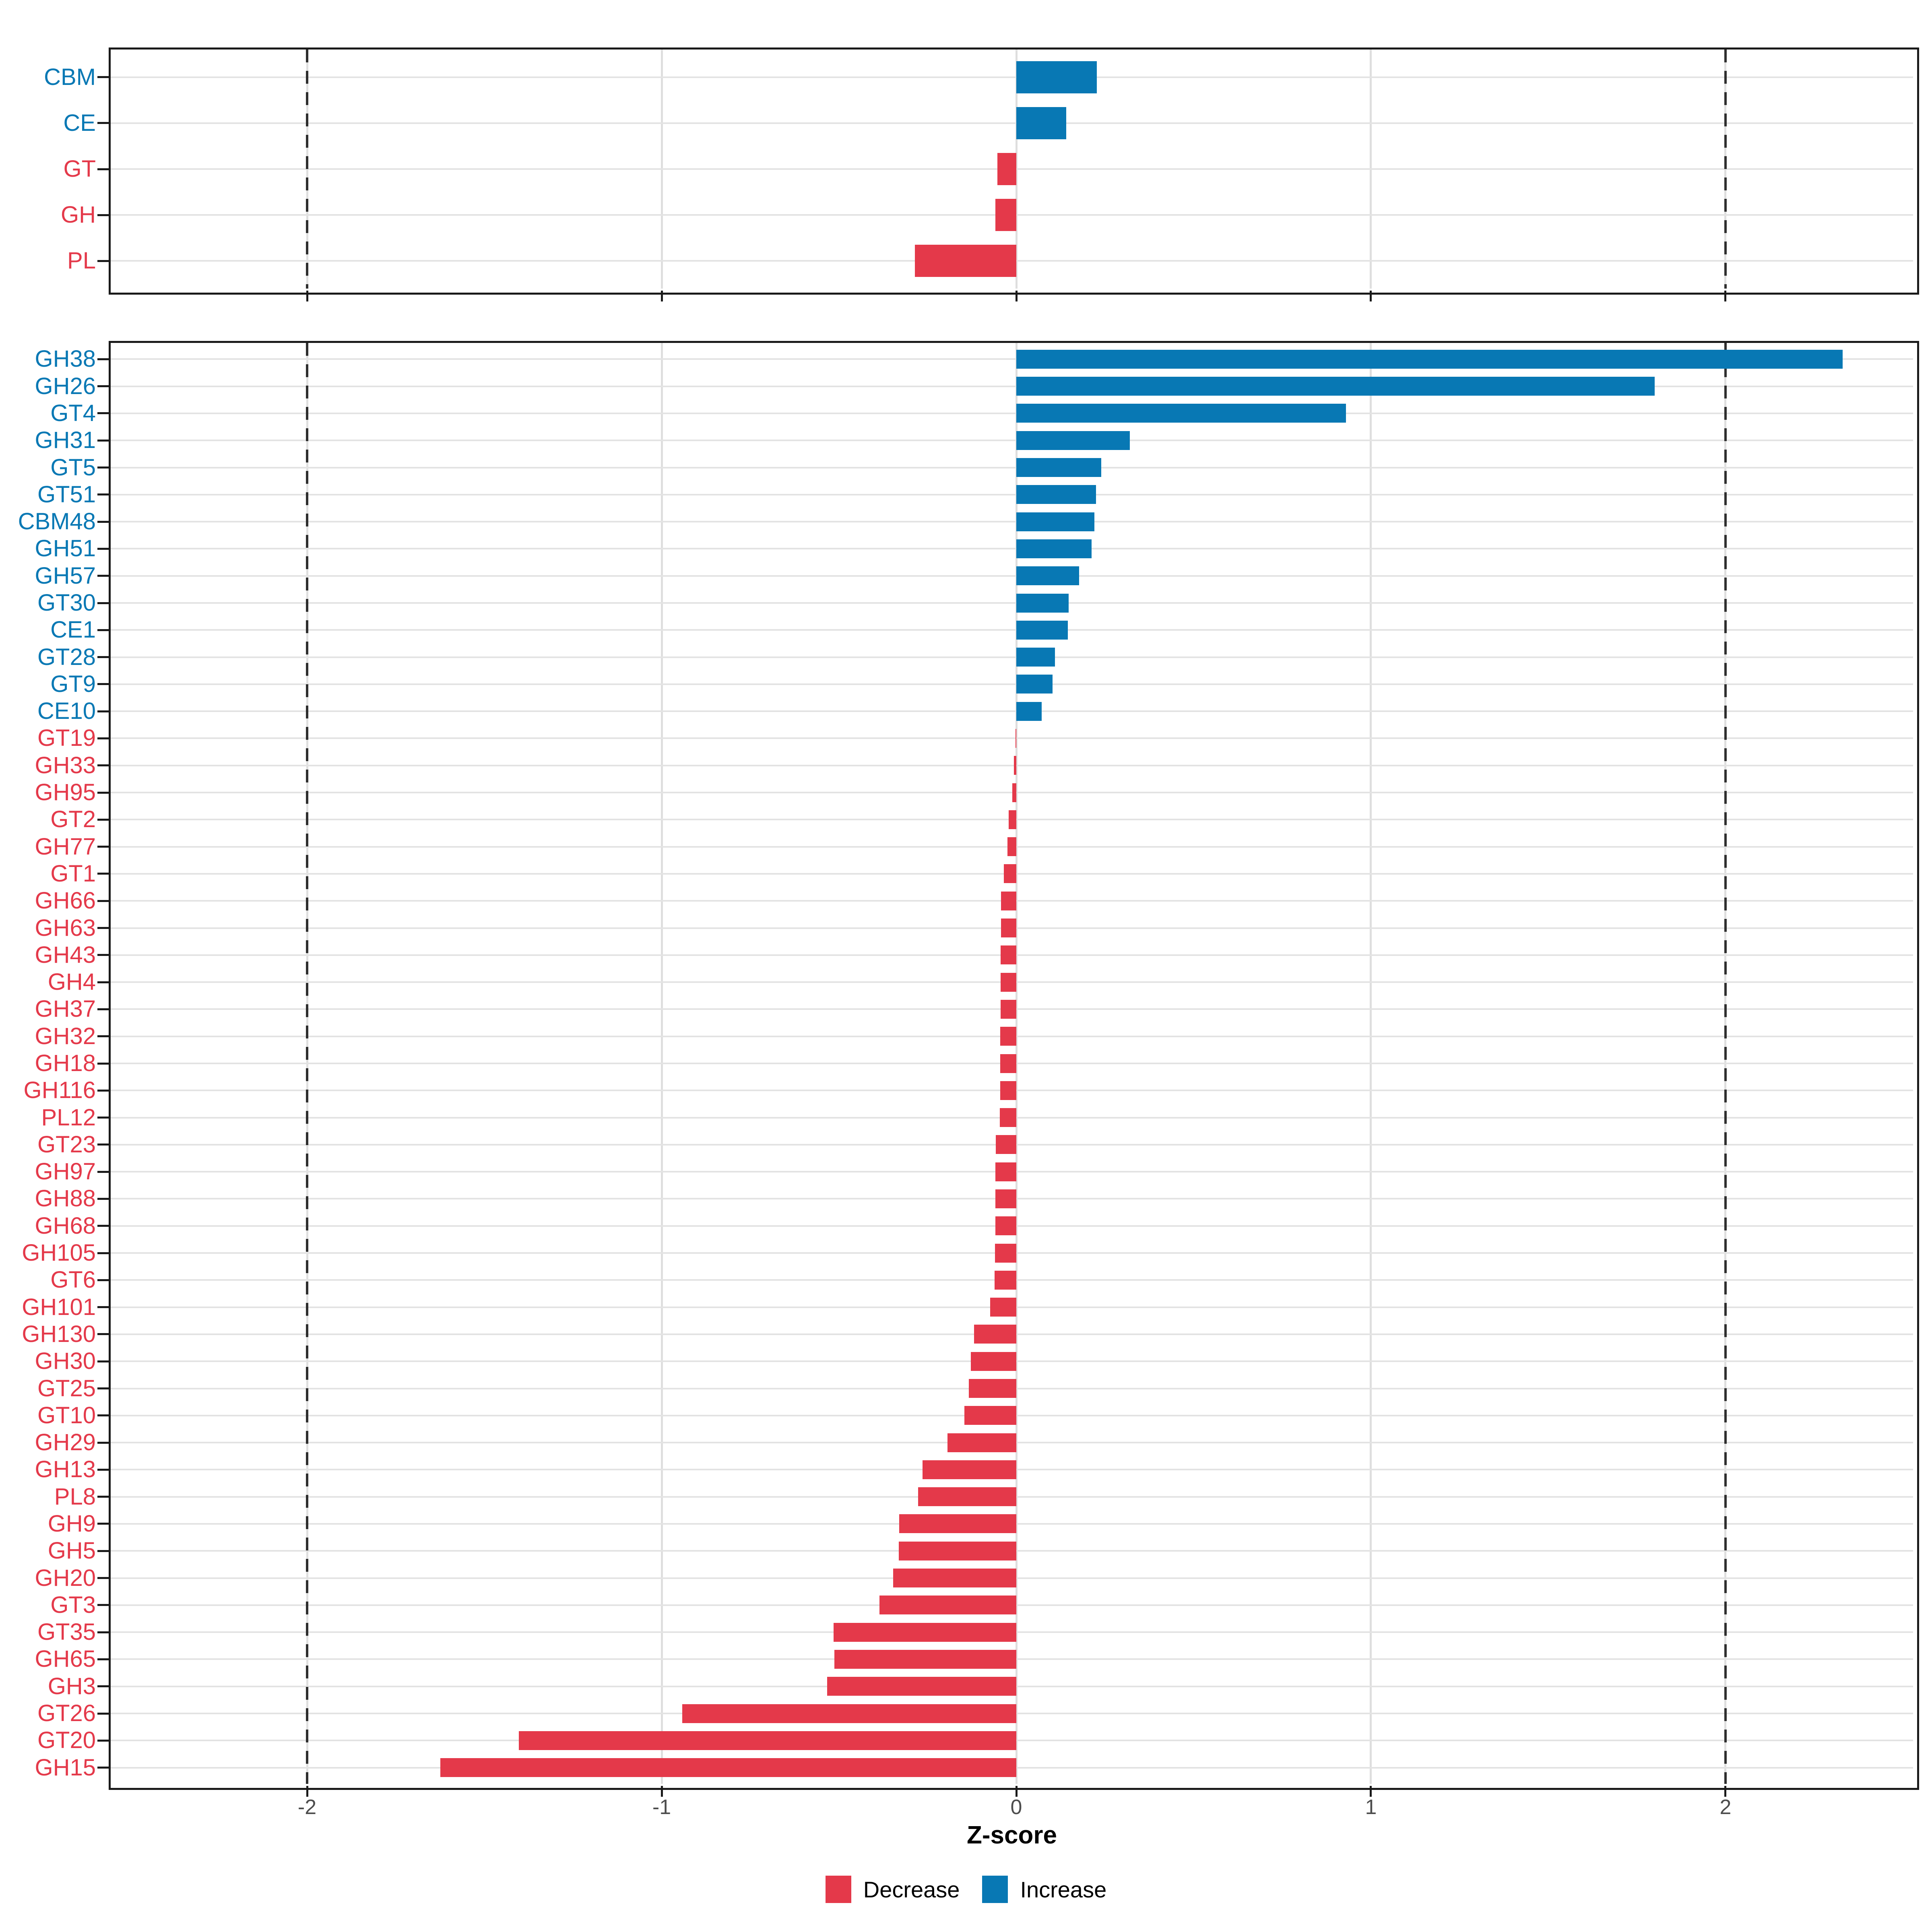 The image size is (1932, 1932). I want to click on bar-GH63, so click(1008, 928).